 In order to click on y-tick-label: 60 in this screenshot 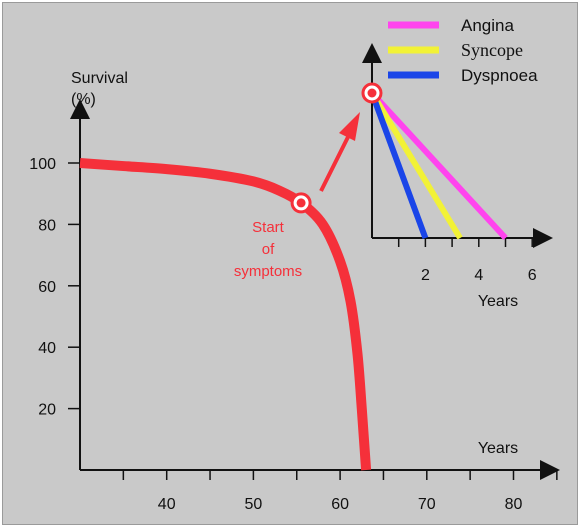, I will do `click(47, 287)`.